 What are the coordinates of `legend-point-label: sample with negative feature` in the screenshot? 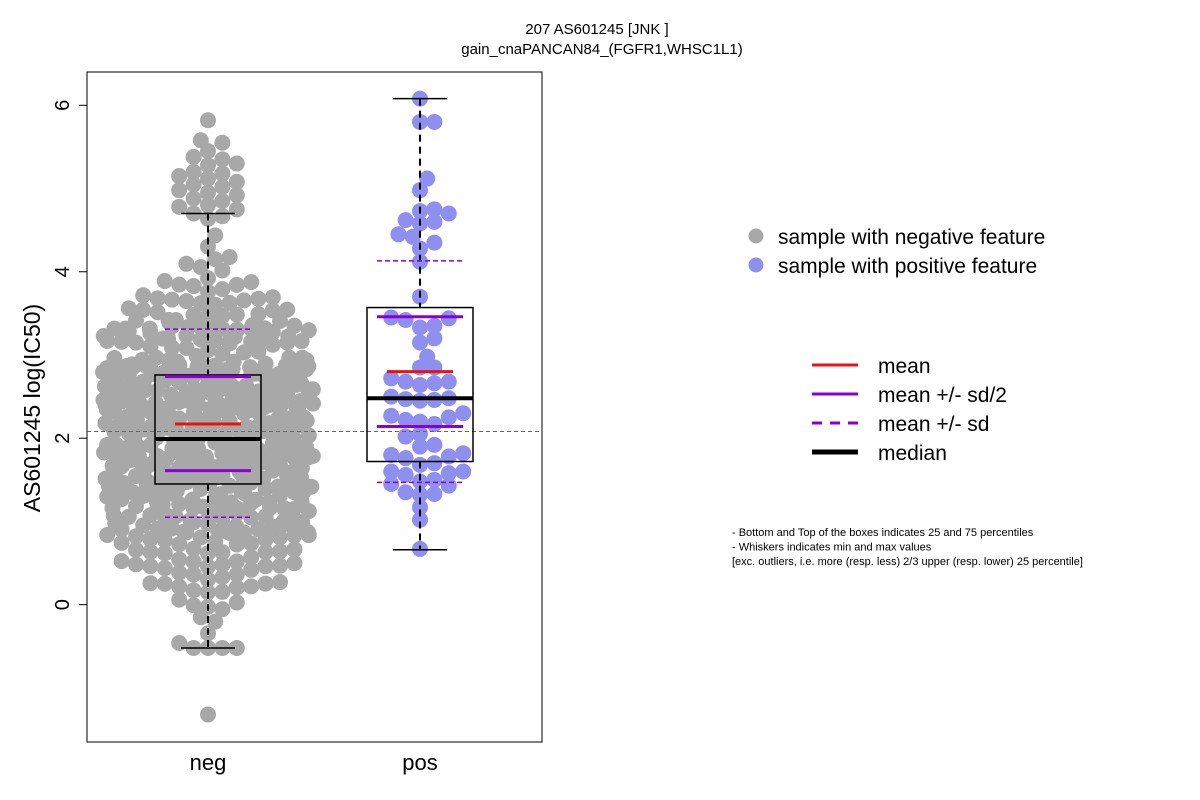 It's located at (911, 237).